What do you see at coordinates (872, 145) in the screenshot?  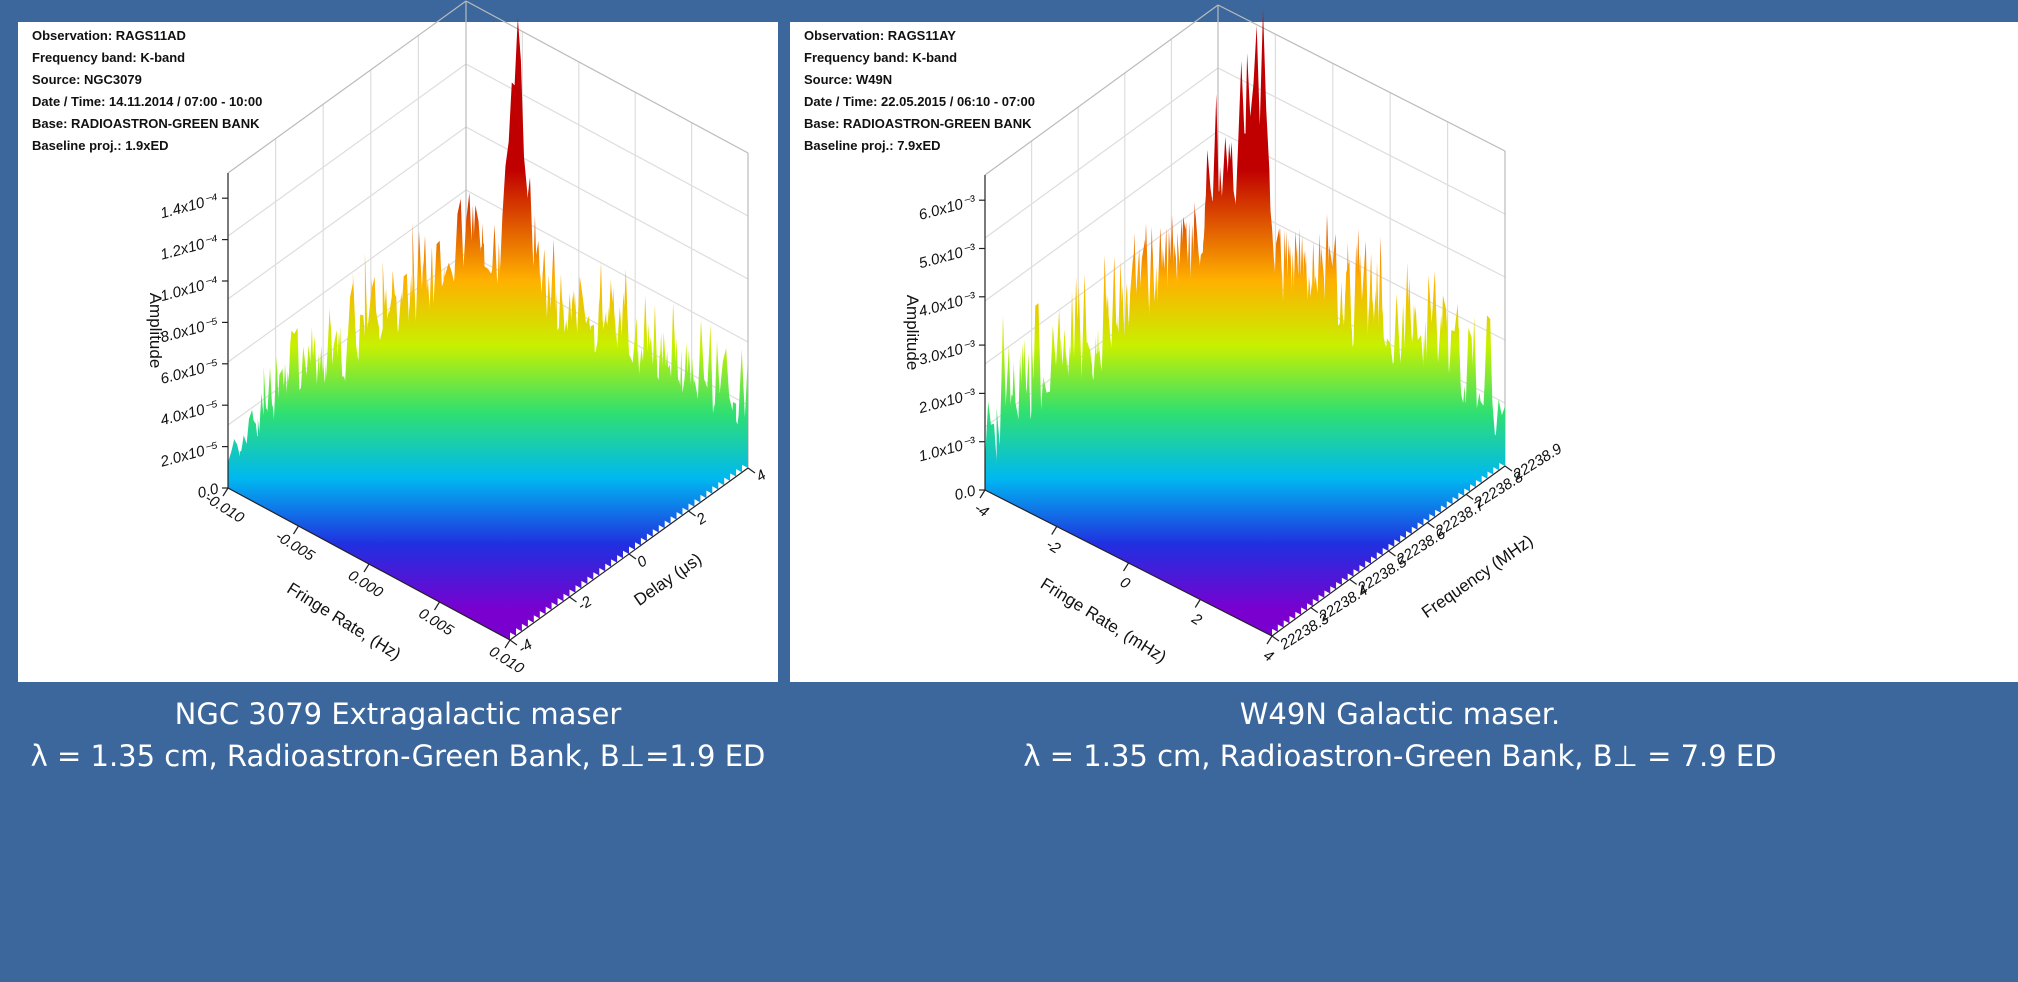 I see `info-line: Baseline proj.: 7.9xED` at bounding box center [872, 145].